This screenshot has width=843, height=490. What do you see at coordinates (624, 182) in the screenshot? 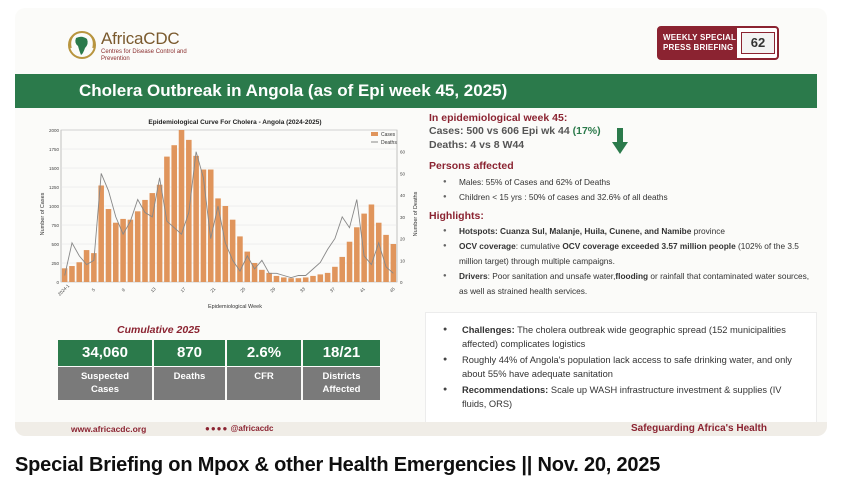
I see `persons-males: Males: 55% of Cases and 62% of Deaths` at bounding box center [624, 182].